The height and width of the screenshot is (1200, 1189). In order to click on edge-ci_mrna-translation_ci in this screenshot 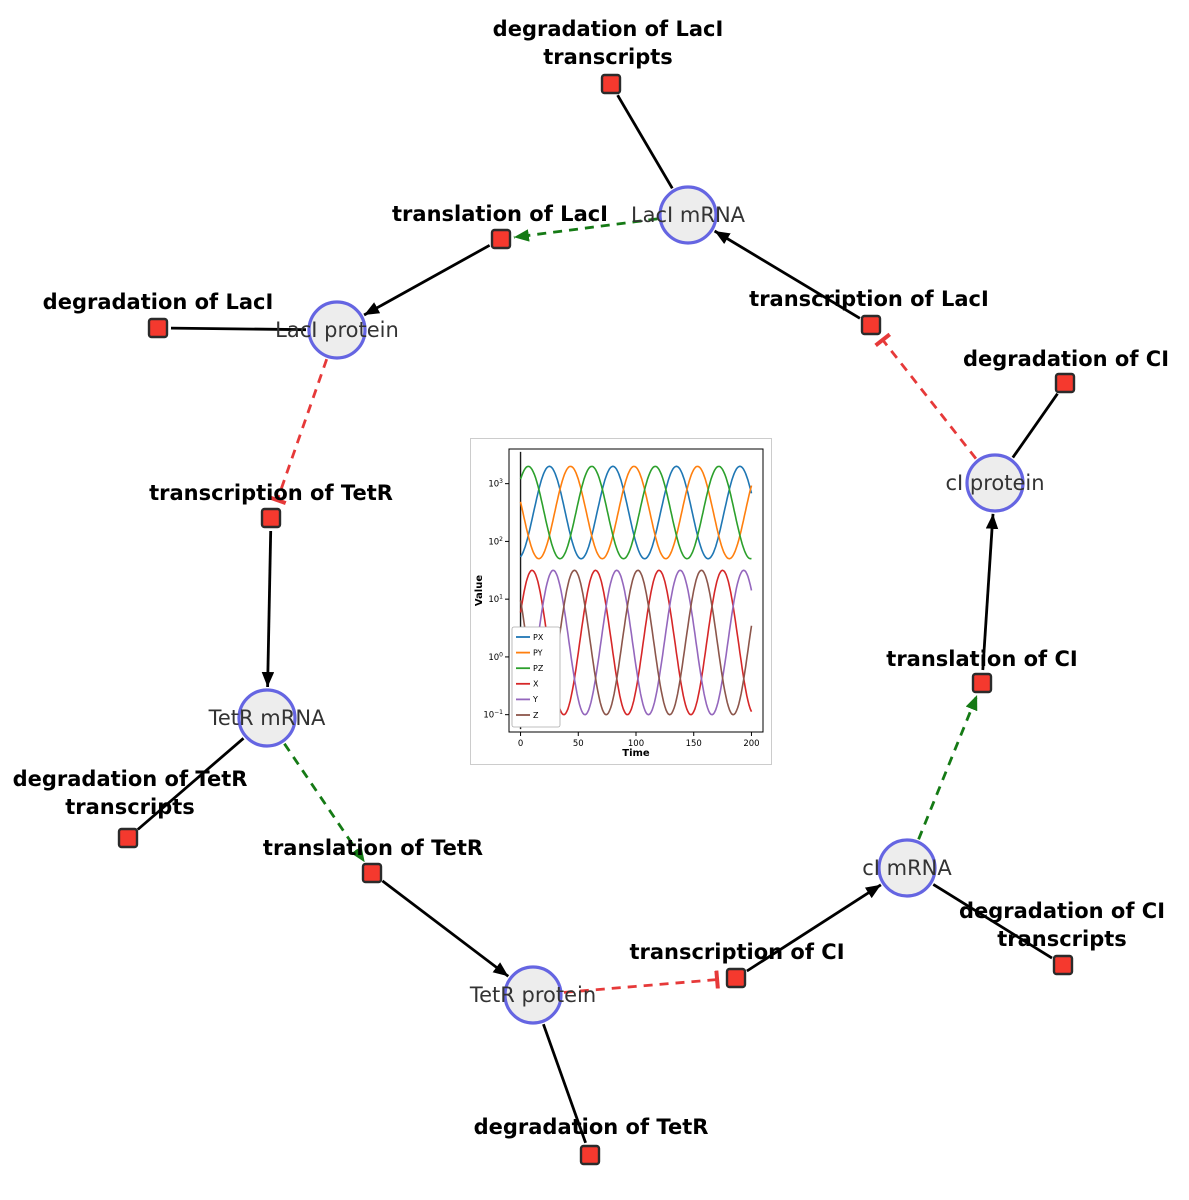, I will do `click(948, 767)`.